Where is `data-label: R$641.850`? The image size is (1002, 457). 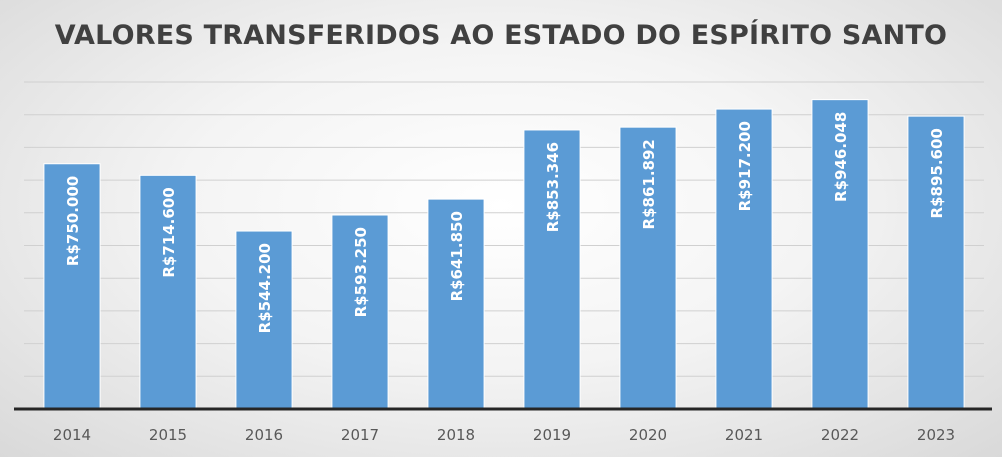 data-label: R$641.850 is located at coordinates (457, 256).